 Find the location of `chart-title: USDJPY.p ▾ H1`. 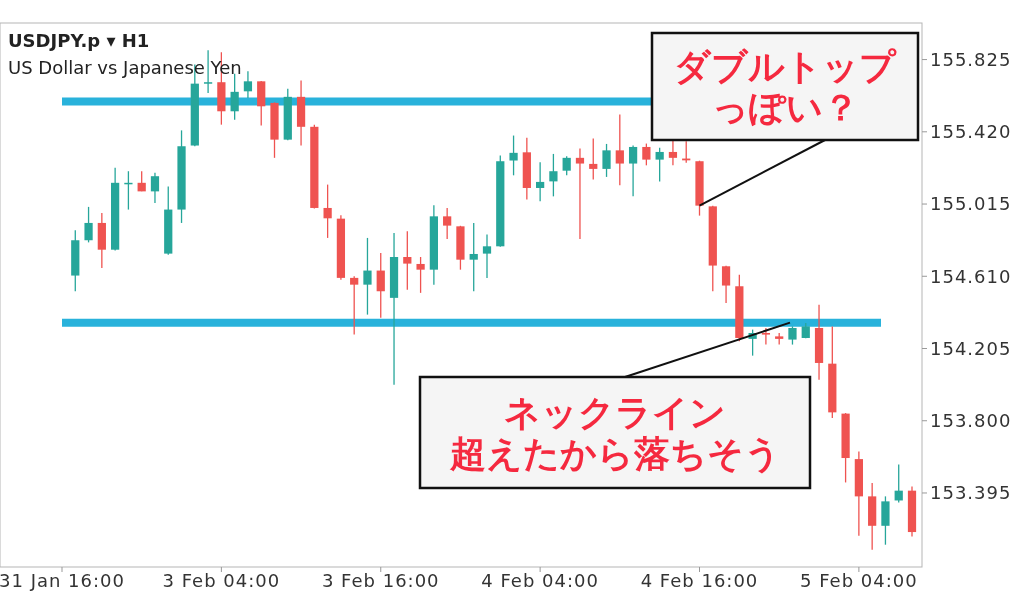

chart-title: USDJPY.p ▾ H1 is located at coordinates (79, 40).